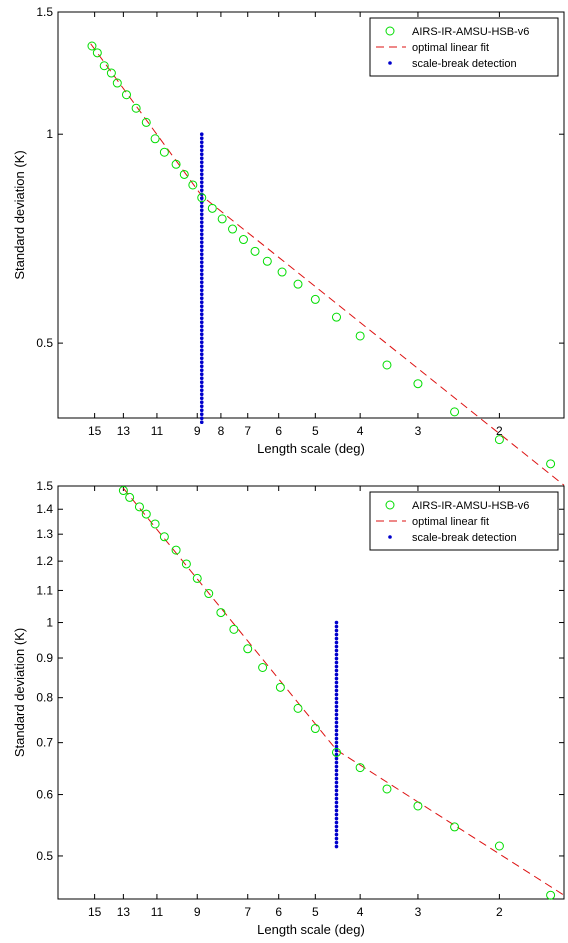  What do you see at coordinates (44, 658) in the screenshot?
I see `y-tick-label: 0.9` at bounding box center [44, 658].